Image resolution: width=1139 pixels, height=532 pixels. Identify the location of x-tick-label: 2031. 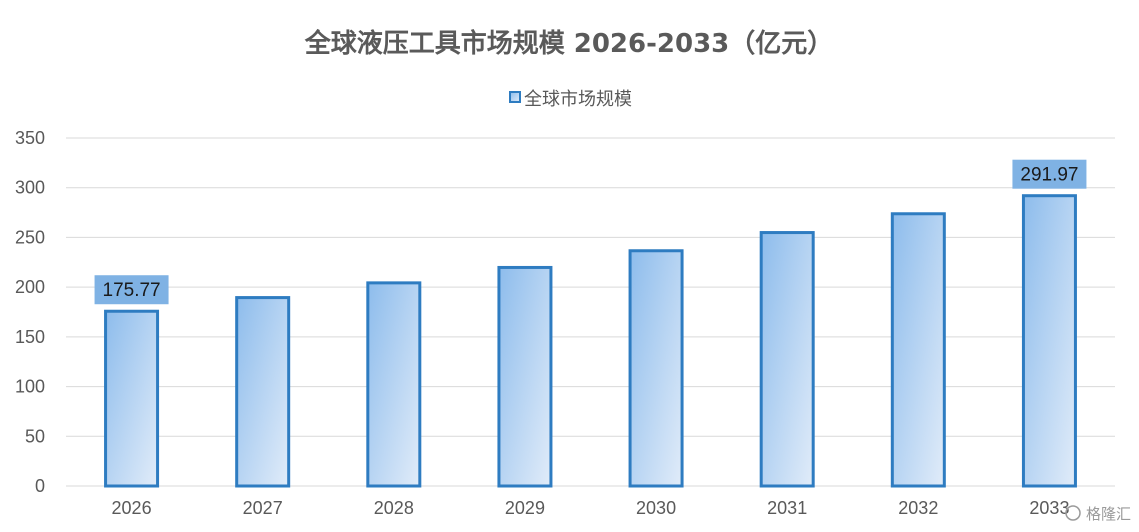
(787, 508).